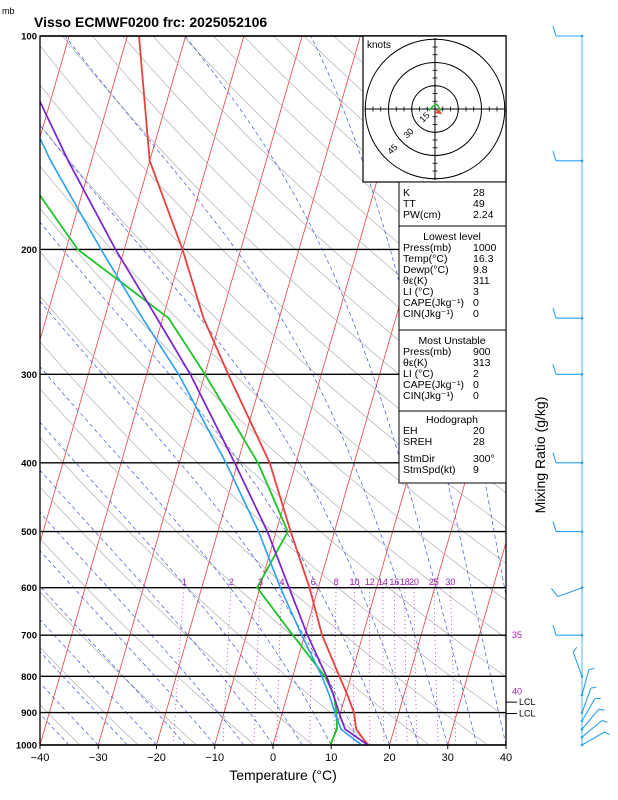  Describe the element at coordinates (452, 420) in the screenshot. I see `index-section-title: Hodograph` at that location.